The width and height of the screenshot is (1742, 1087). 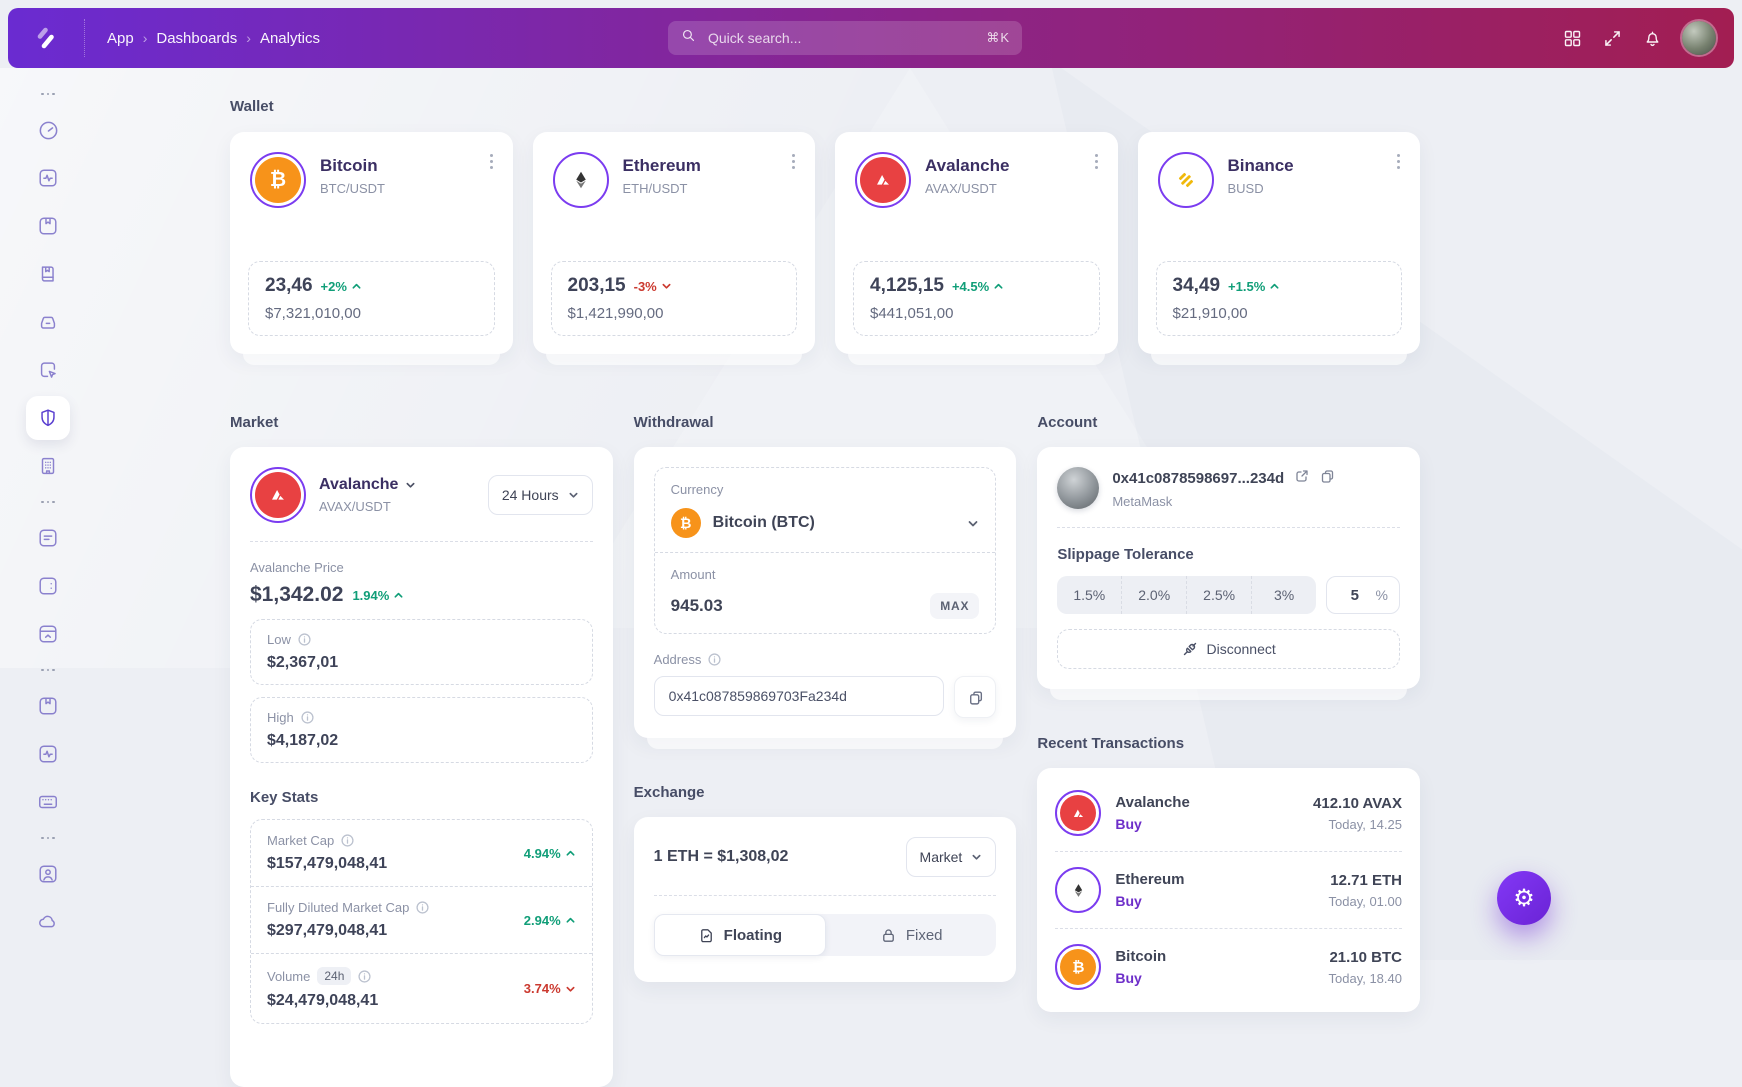 I want to click on market-section: Market Avalanche AVAX/USDT 24 Hours, so click(x=421, y=750).